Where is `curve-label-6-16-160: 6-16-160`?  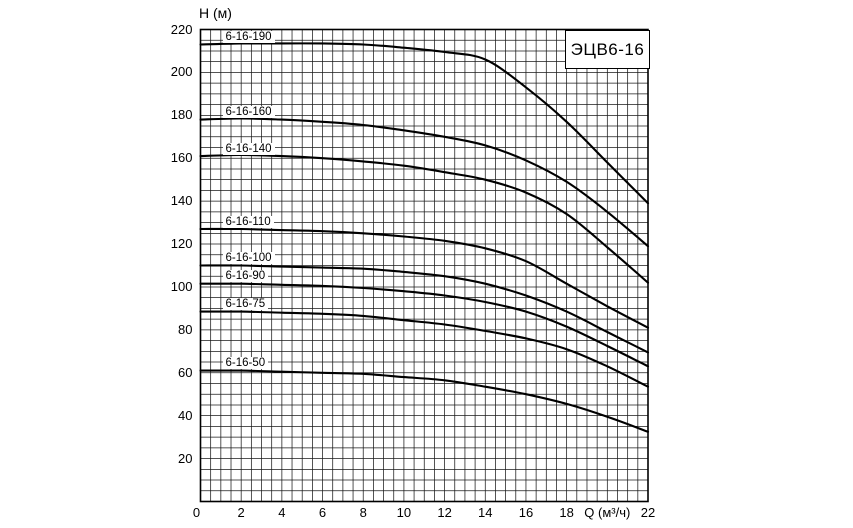
curve-label-6-16-160: 6-16-160 is located at coordinates (248, 112).